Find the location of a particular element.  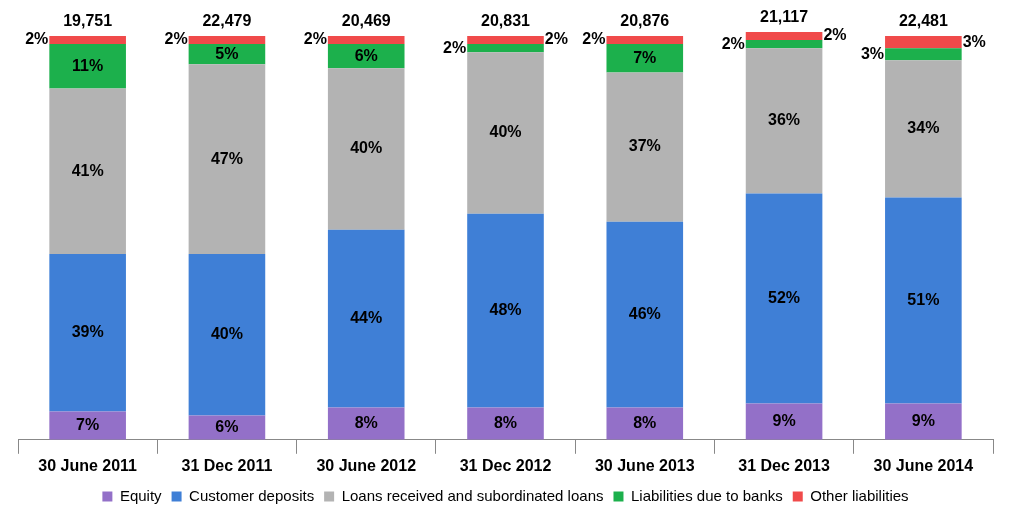

data-label: 37% is located at coordinates (644, 146).